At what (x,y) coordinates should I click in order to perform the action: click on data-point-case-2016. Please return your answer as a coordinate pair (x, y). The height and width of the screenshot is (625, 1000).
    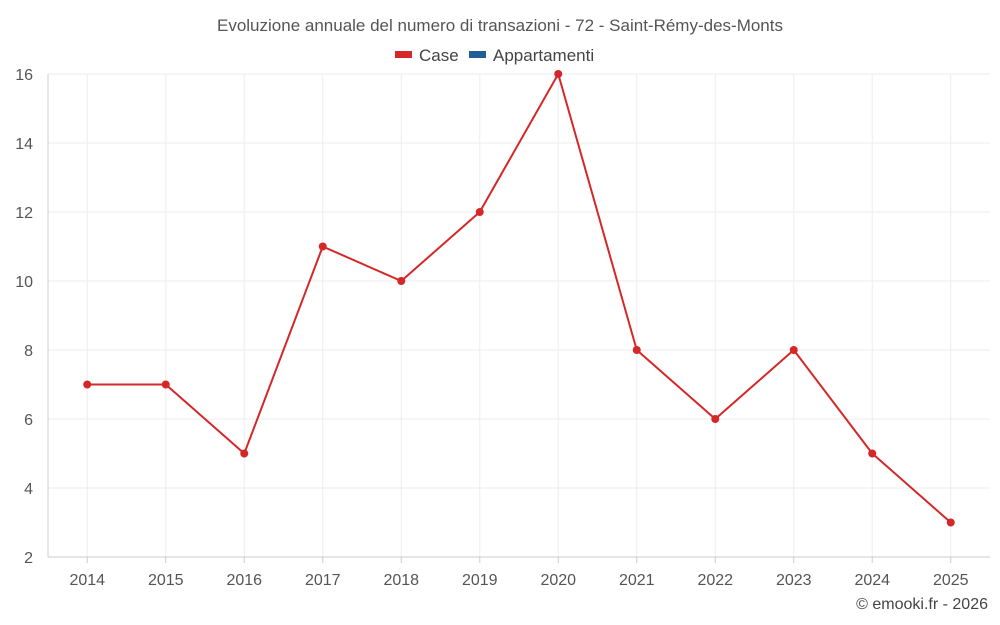
    Looking at the image, I should click on (244, 453).